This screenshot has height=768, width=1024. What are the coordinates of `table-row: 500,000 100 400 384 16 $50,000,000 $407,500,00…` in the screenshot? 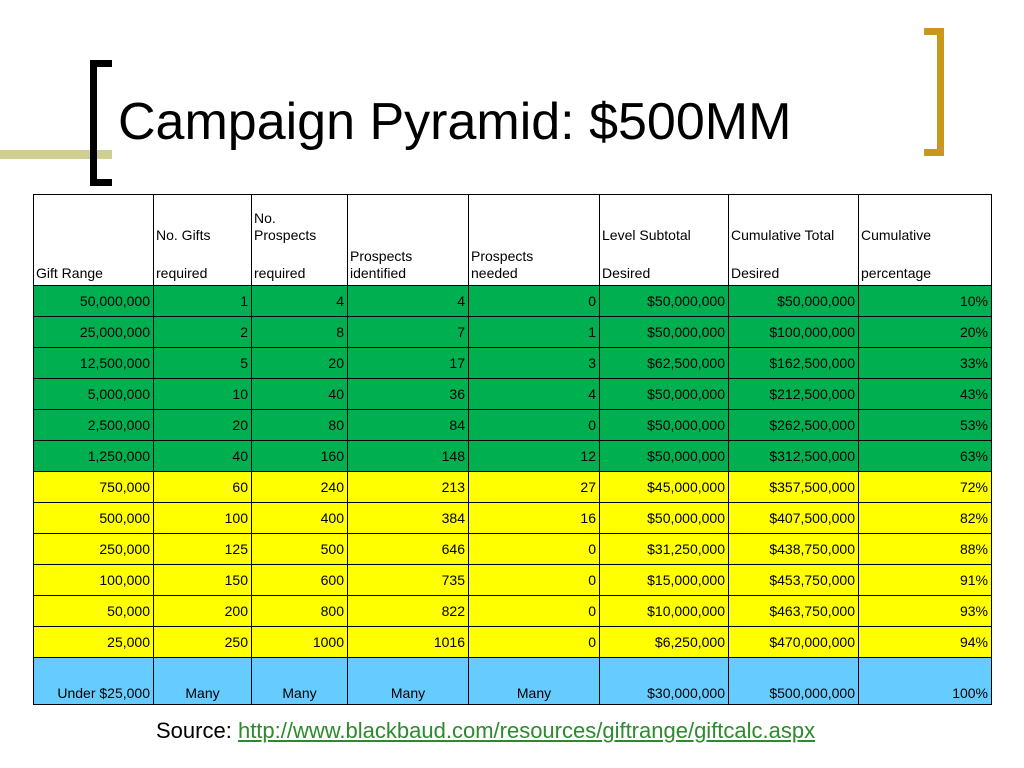 It's located at (512, 518).